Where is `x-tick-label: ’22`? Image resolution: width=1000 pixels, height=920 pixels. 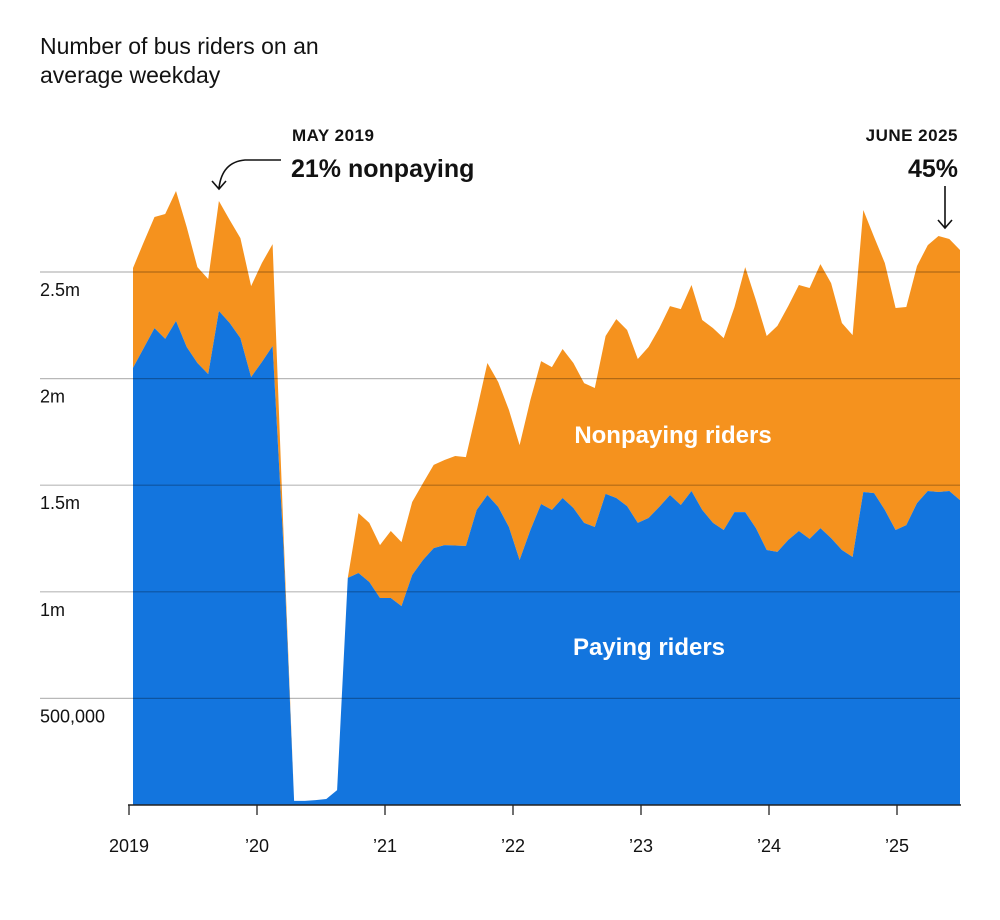
x-tick-label: ’22 is located at coordinates (513, 846).